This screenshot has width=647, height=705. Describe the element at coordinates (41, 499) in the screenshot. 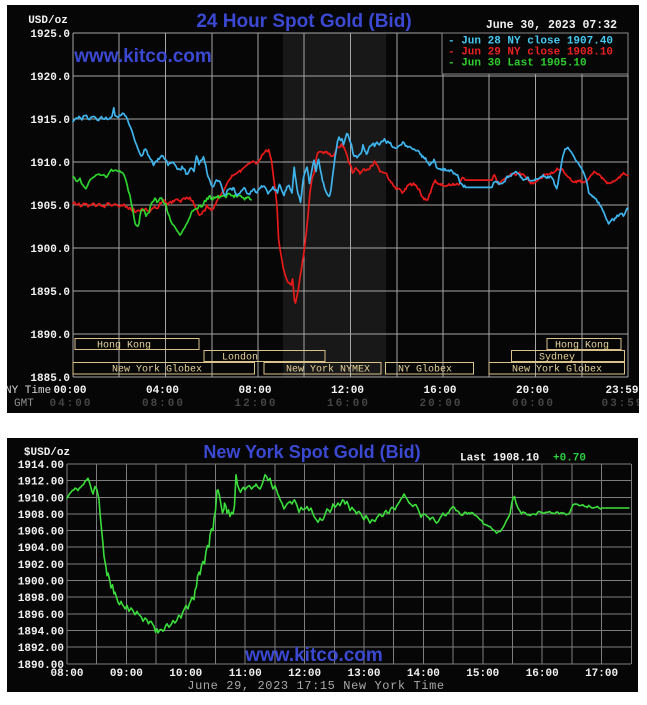

I see `svg-text: 1910.00` at that location.